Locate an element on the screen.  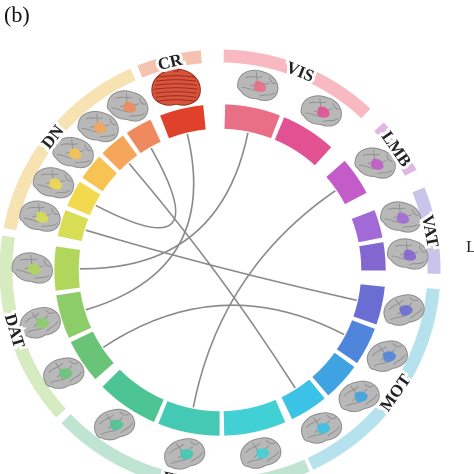
network-arc-lmb is located at coordinates (395, 149).